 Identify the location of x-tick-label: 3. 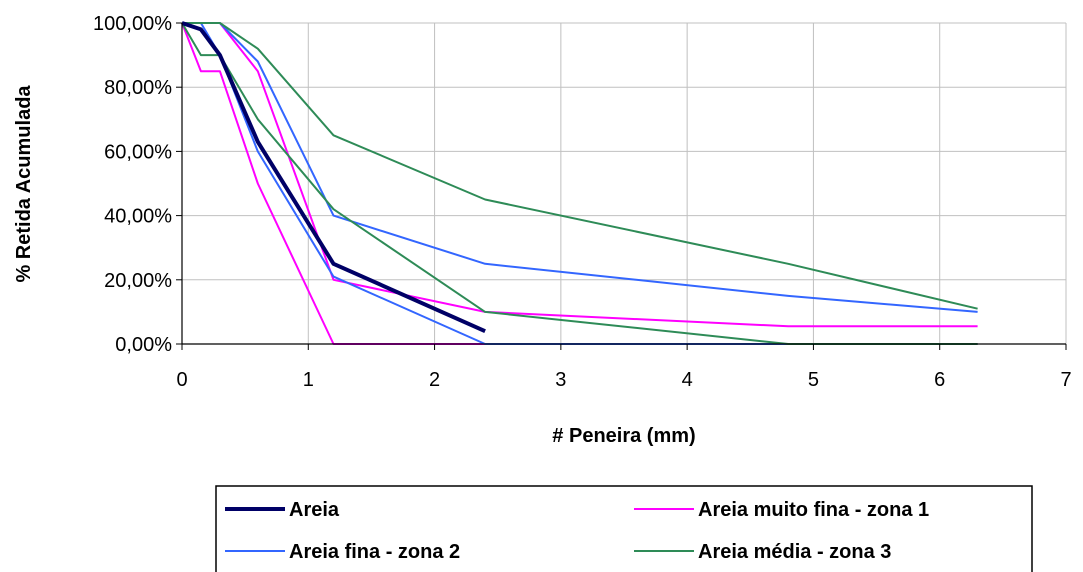
(560, 380).